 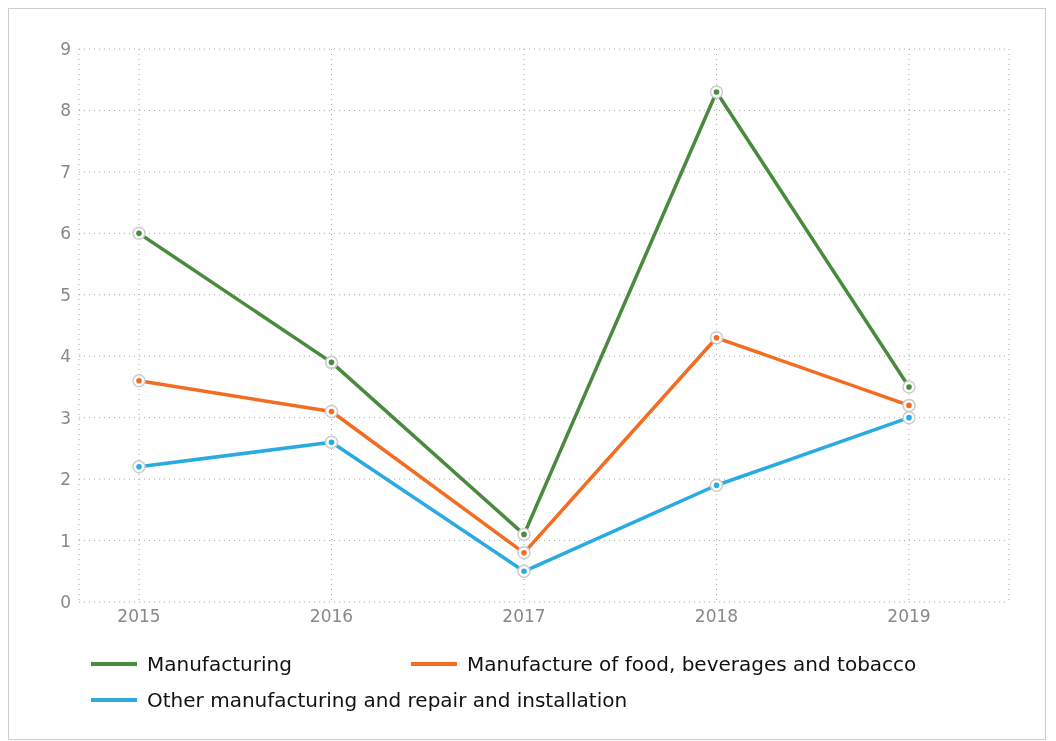 I want to click on legend-label: Other manufacturing and repair and installation, so click(x=387, y=700).